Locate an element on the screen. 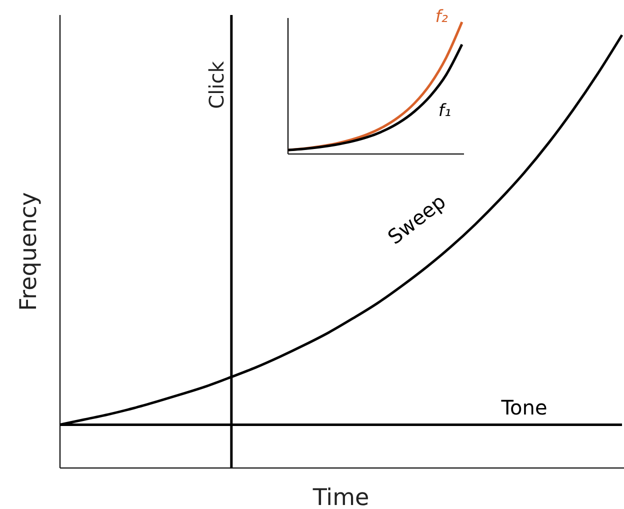 This screenshot has width=624, height=509. x-axis-title: Time is located at coordinates (341, 497).